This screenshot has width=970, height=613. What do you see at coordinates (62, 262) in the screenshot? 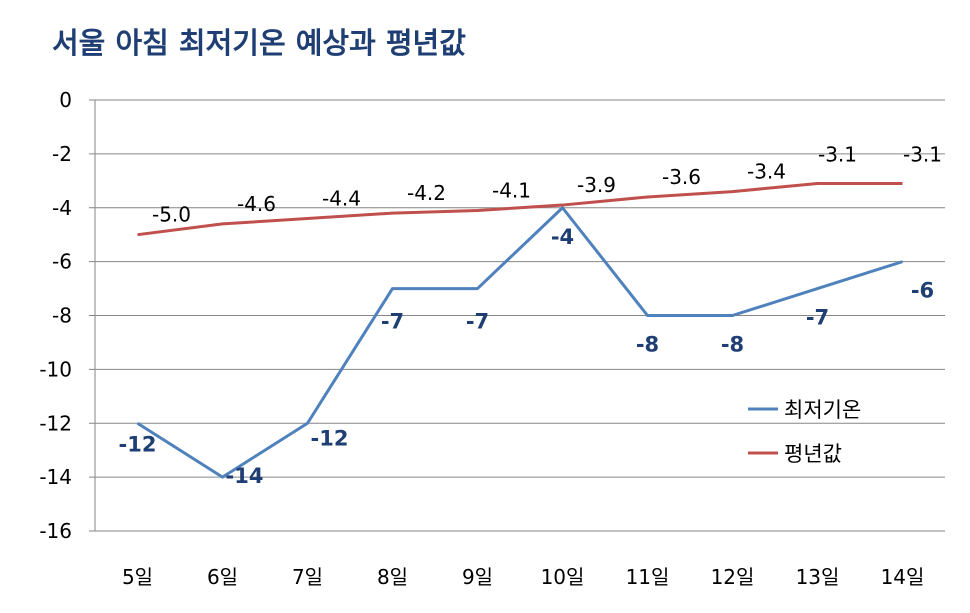
I see `y-tick-label: -6` at bounding box center [62, 262].